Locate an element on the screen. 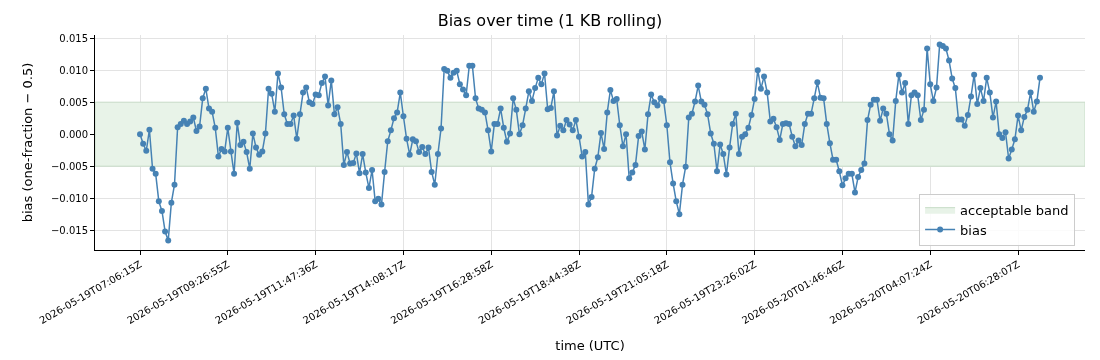 This screenshot has width=1100, height=360. x-axis-title: time (UTC) is located at coordinates (590, 345).